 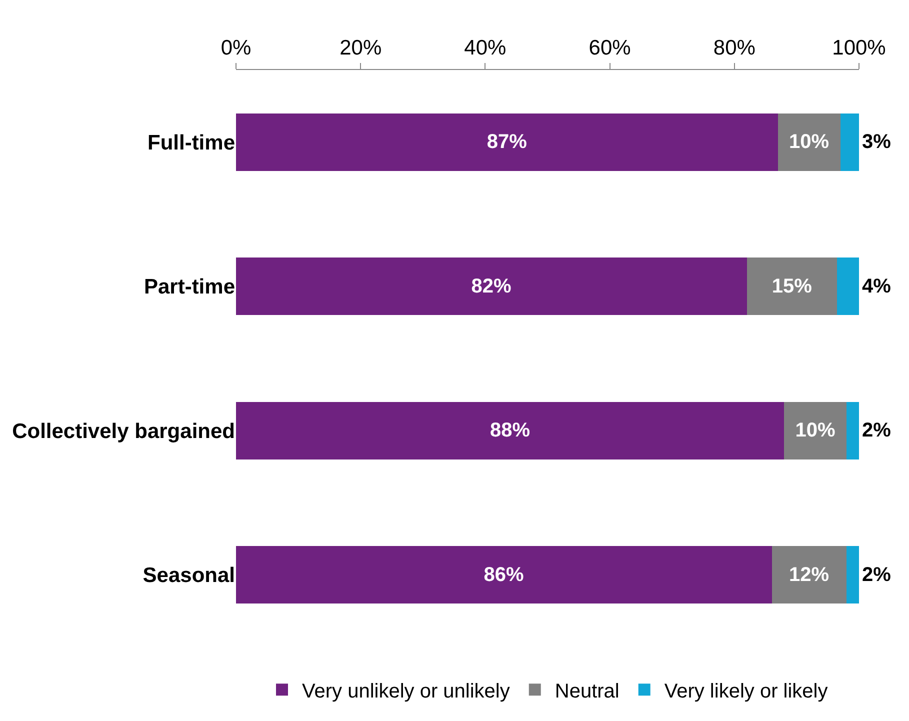 I want to click on legend-label: Very unlikely or unlikely, so click(x=406, y=691).